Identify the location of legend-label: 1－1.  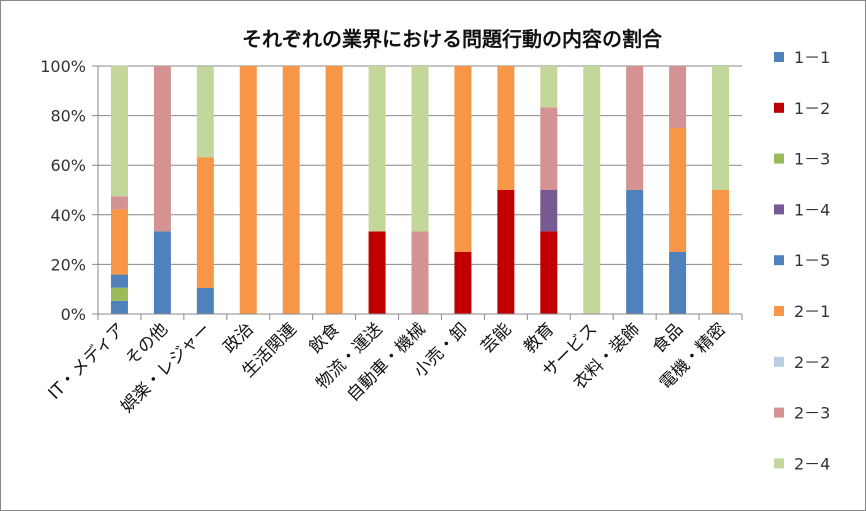
(812, 57).